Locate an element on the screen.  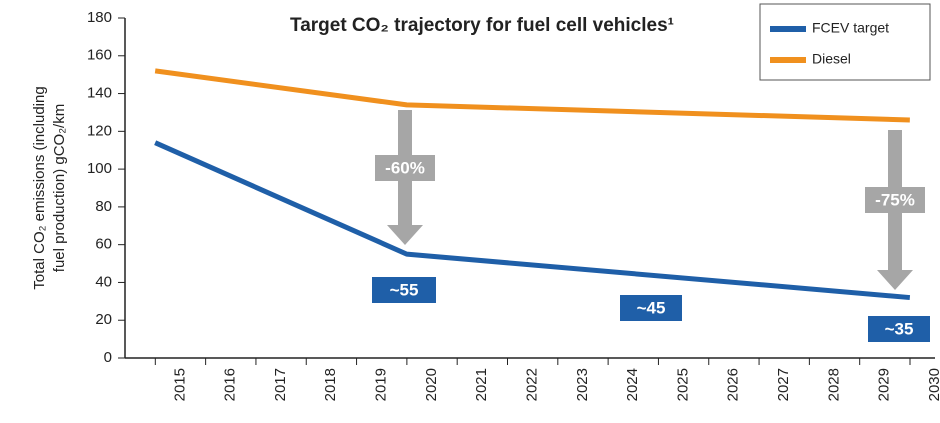
x-tick-label: 2022 is located at coordinates (531, 384).